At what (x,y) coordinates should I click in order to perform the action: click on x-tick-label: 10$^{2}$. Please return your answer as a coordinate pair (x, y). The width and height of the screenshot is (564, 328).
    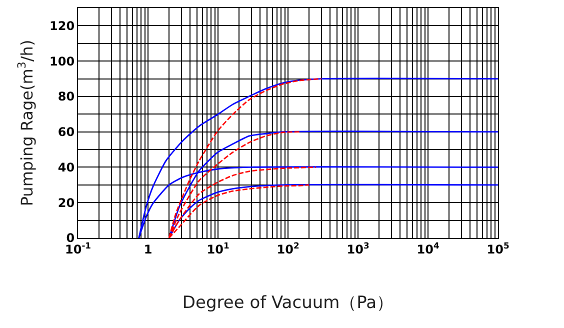
    Looking at the image, I should click on (288, 248).